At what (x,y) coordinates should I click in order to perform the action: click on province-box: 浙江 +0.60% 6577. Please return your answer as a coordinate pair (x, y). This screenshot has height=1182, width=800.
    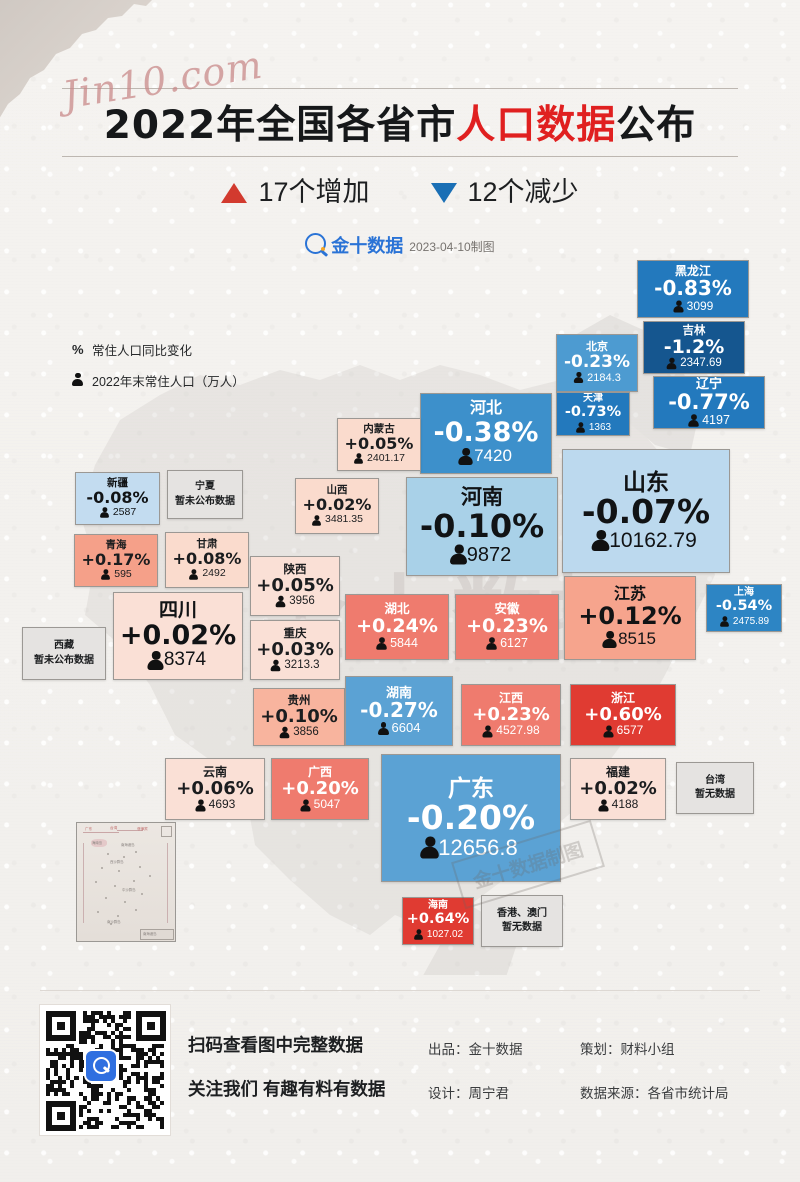
    Looking at the image, I should click on (623, 715).